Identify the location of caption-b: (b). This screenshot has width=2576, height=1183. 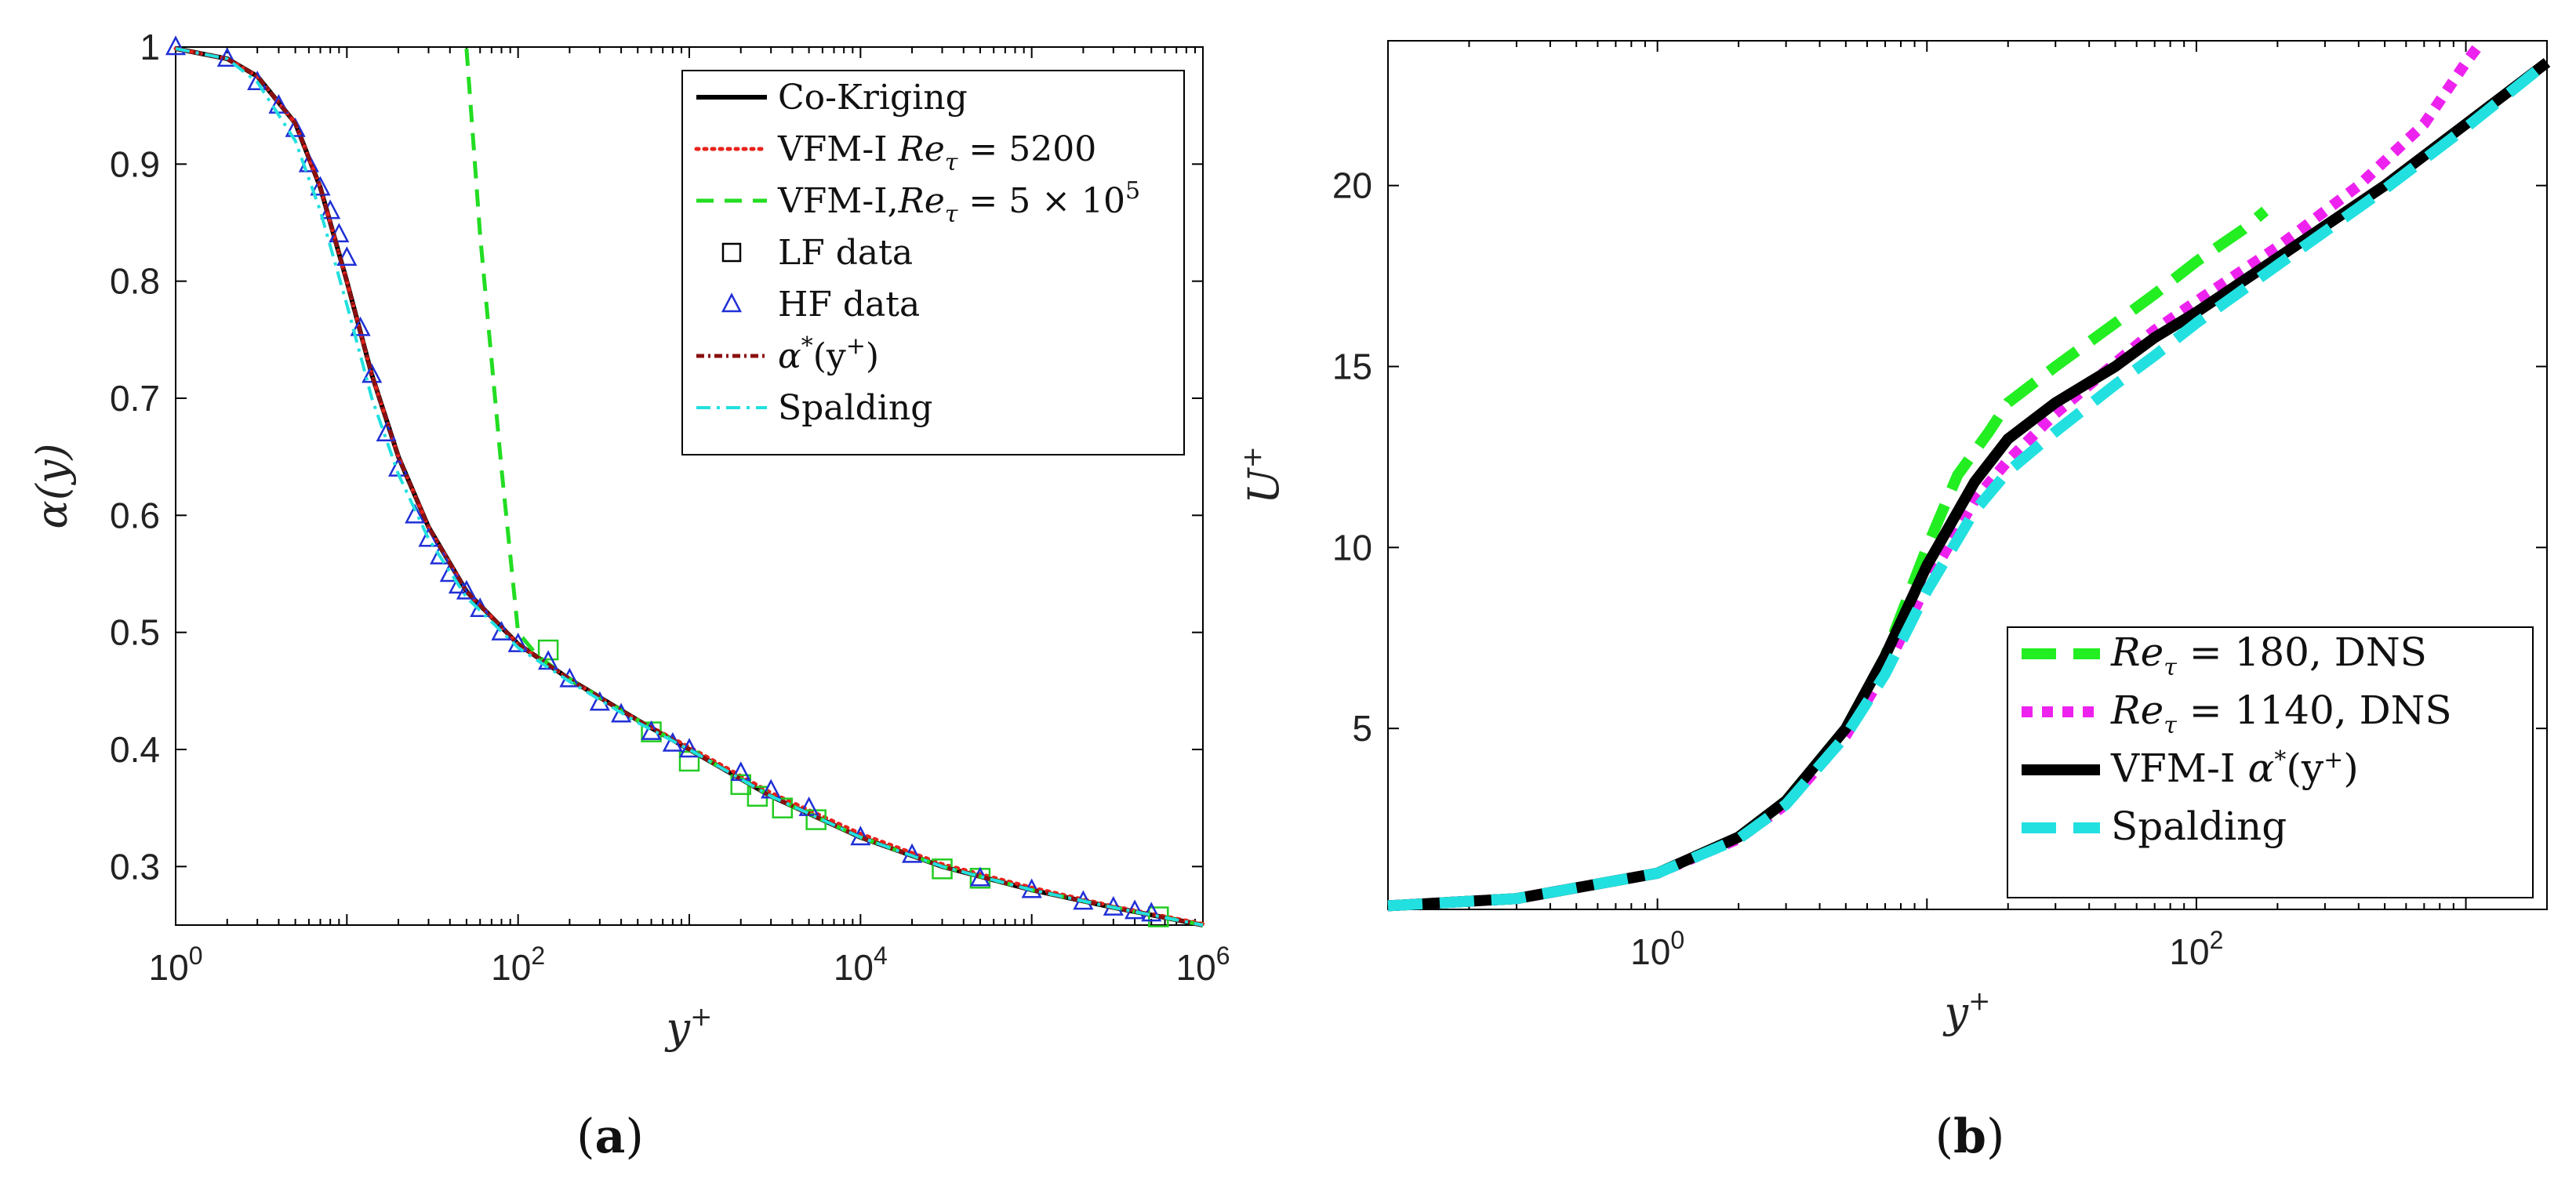
(1970, 1136).